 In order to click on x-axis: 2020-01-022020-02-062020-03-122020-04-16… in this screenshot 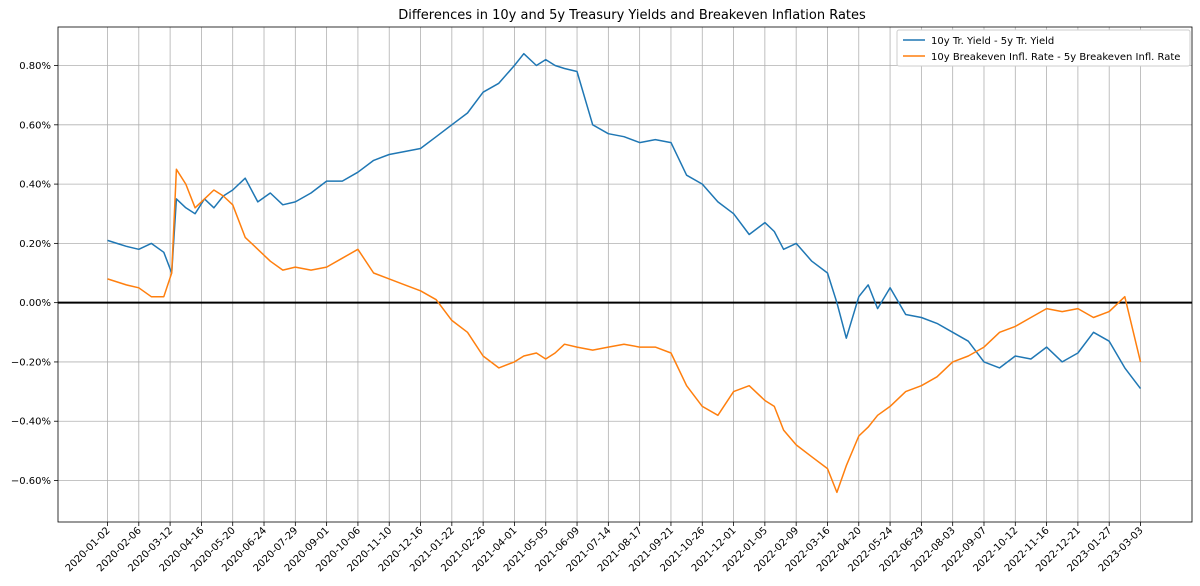, I will do `click(605, 548)`.